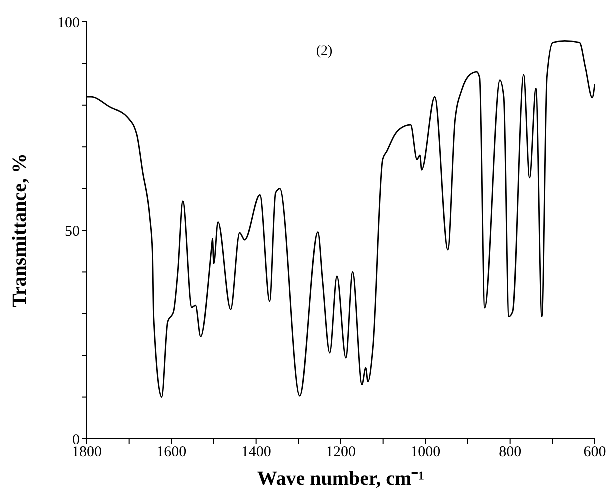  I want to click on x-tick-label: 800, so click(510, 452).